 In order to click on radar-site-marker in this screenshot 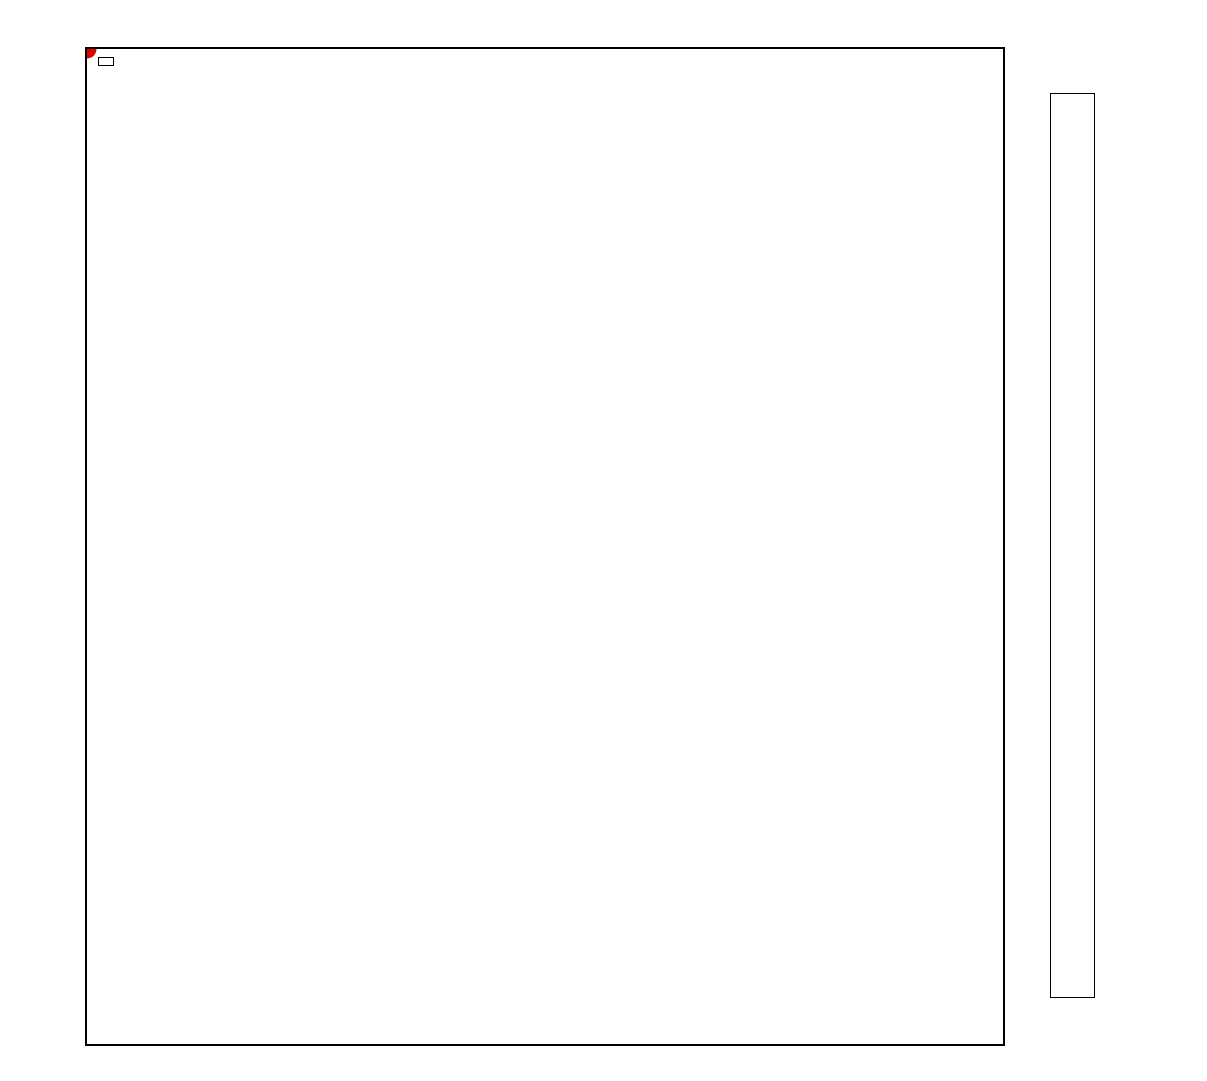, I will do `click(92, 54)`.